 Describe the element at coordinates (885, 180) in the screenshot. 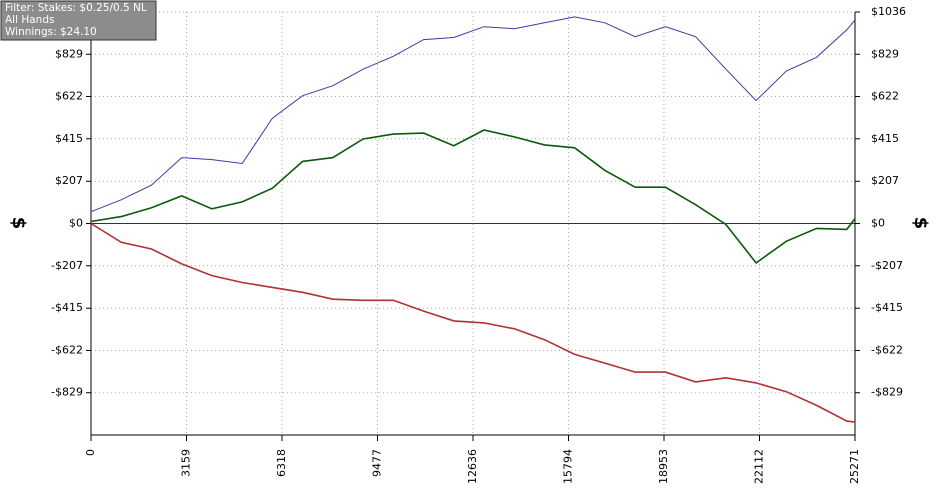

I see `y2-tick-label: $207` at that location.